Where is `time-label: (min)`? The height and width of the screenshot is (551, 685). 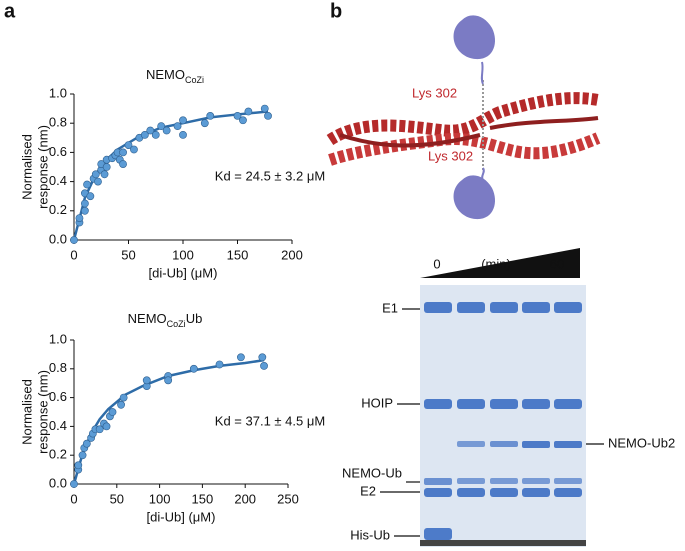 time-label: (min) is located at coordinates (496, 263).